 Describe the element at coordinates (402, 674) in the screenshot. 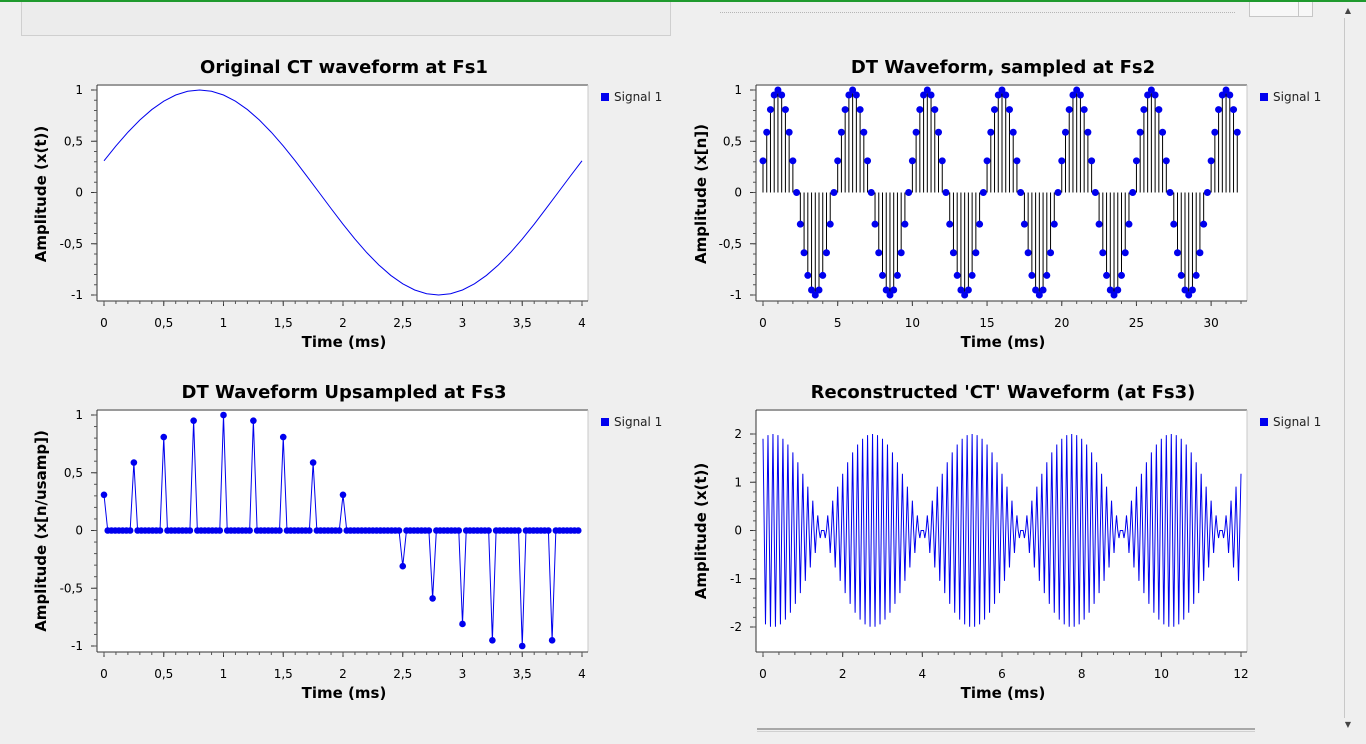

I see `x-tick-label: 2,5` at that location.